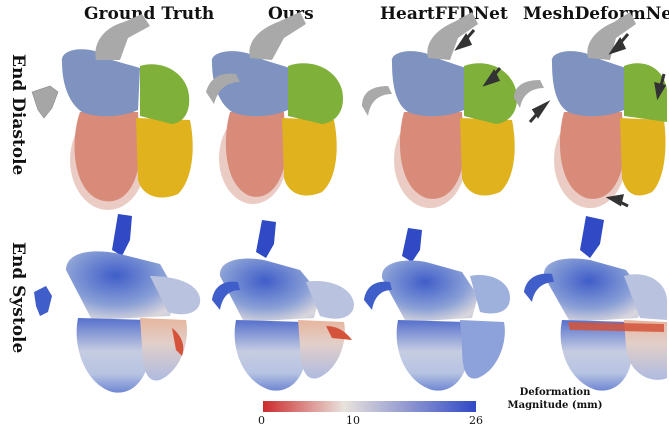 The width and height of the screenshot is (669, 430). What do you see at coordinates (555, 399) in the screenshot?
I see `colorbar-title: Deformation Magnitude (mm)` at bounding box center [555, 399].